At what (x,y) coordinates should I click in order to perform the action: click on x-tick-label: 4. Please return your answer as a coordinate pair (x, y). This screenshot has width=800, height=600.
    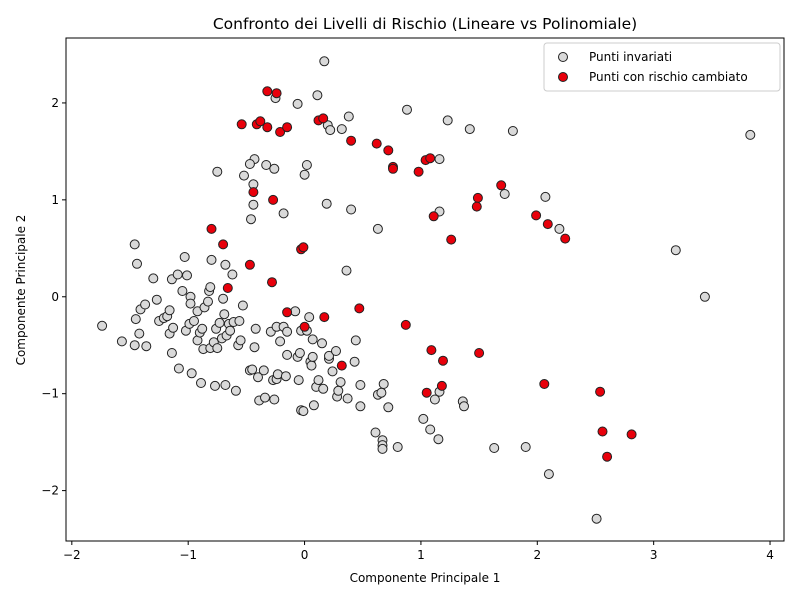
    Looking at the image, I should click on (770, 555).